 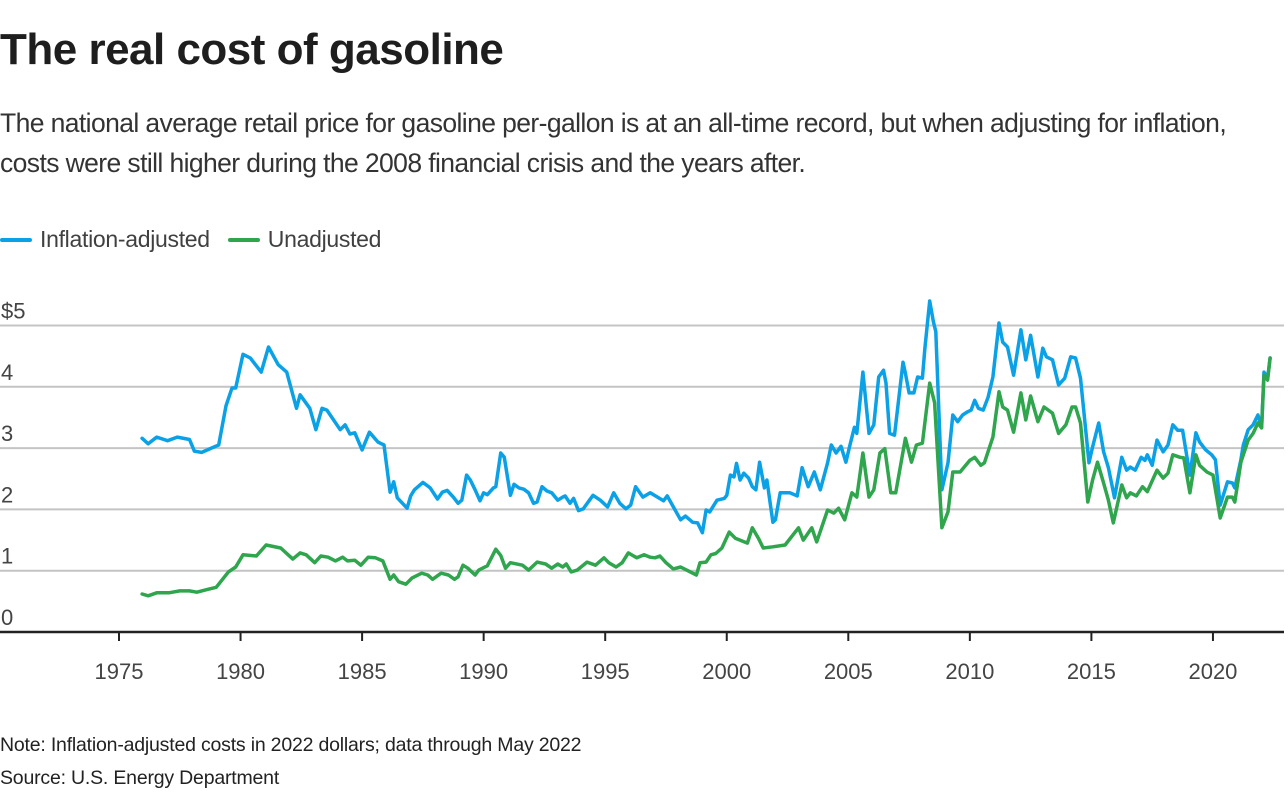 I want to click on x-tick-label: 2015, so click(x=1091, y=671).